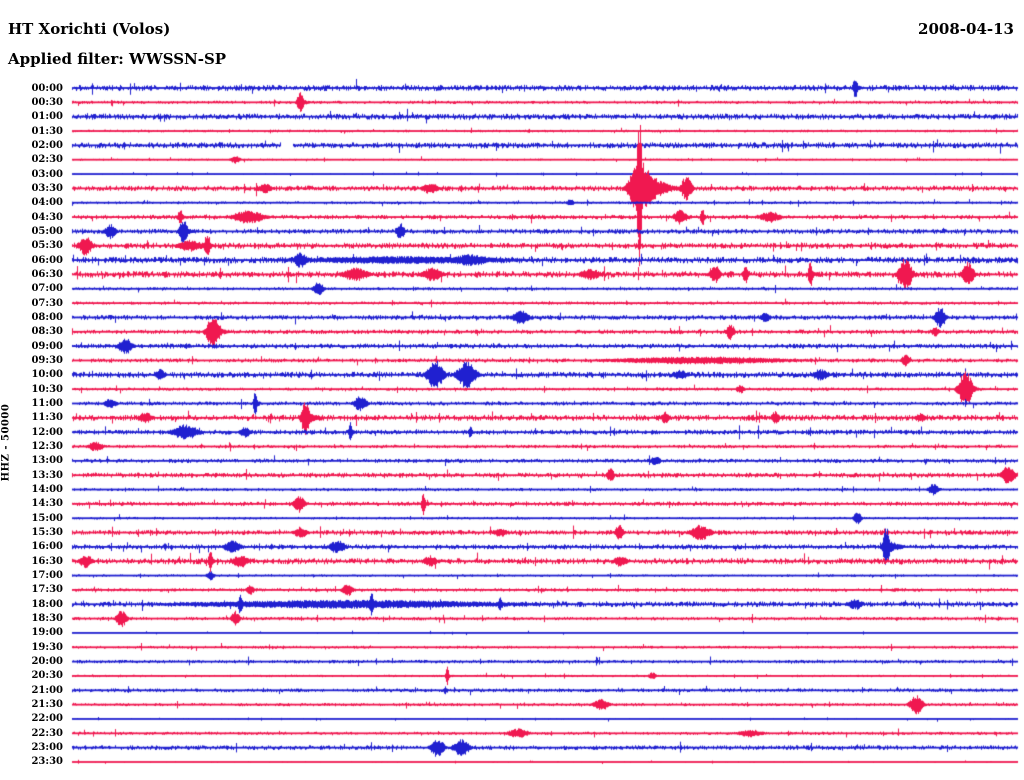 The width and height of the screenshot is (1024, 780). I want to click on time-label-01-30: 01:30, so click(47, 131).